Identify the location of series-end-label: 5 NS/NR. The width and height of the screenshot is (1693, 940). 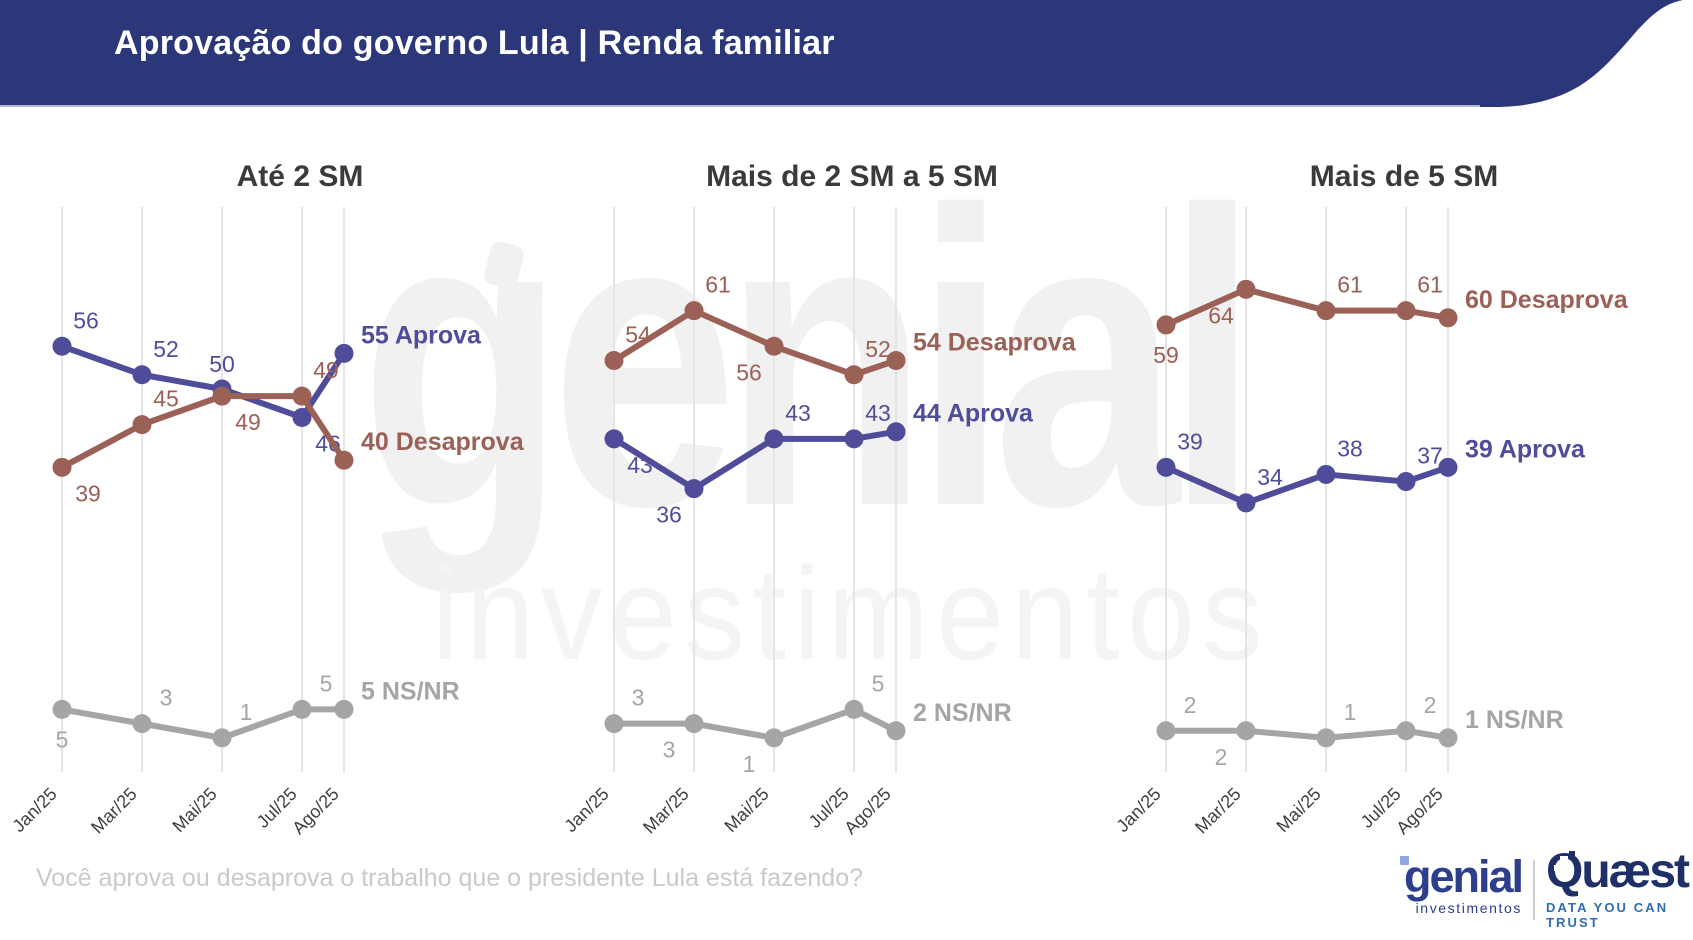
(410, 691).